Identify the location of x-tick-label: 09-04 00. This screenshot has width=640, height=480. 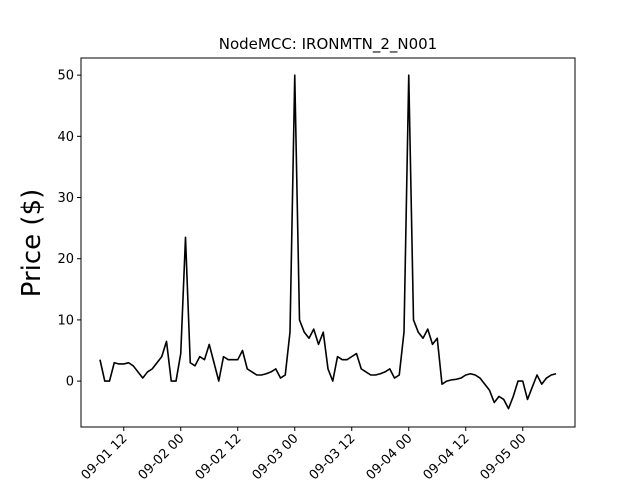
(390, 455).